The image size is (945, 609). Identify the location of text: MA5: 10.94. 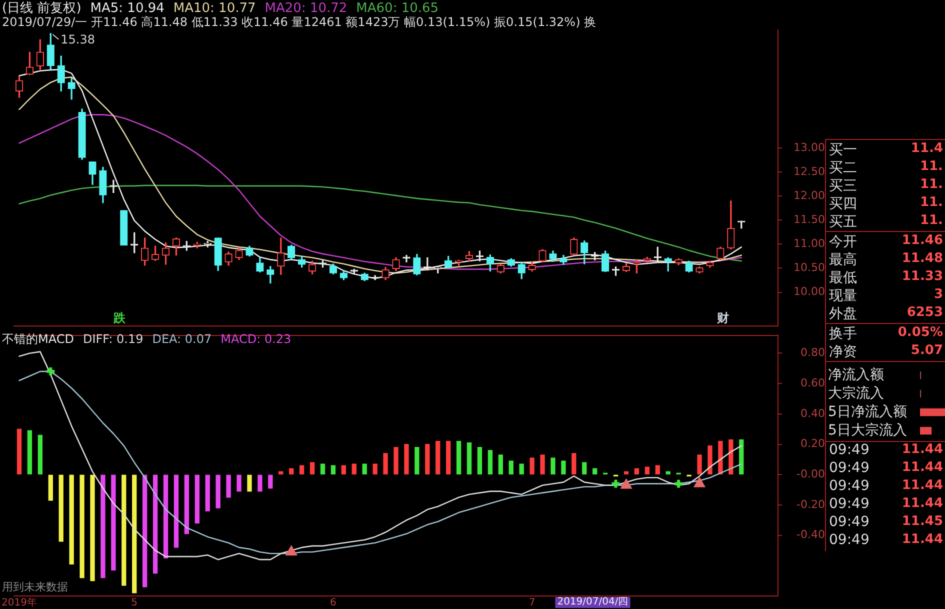
(127, 8).